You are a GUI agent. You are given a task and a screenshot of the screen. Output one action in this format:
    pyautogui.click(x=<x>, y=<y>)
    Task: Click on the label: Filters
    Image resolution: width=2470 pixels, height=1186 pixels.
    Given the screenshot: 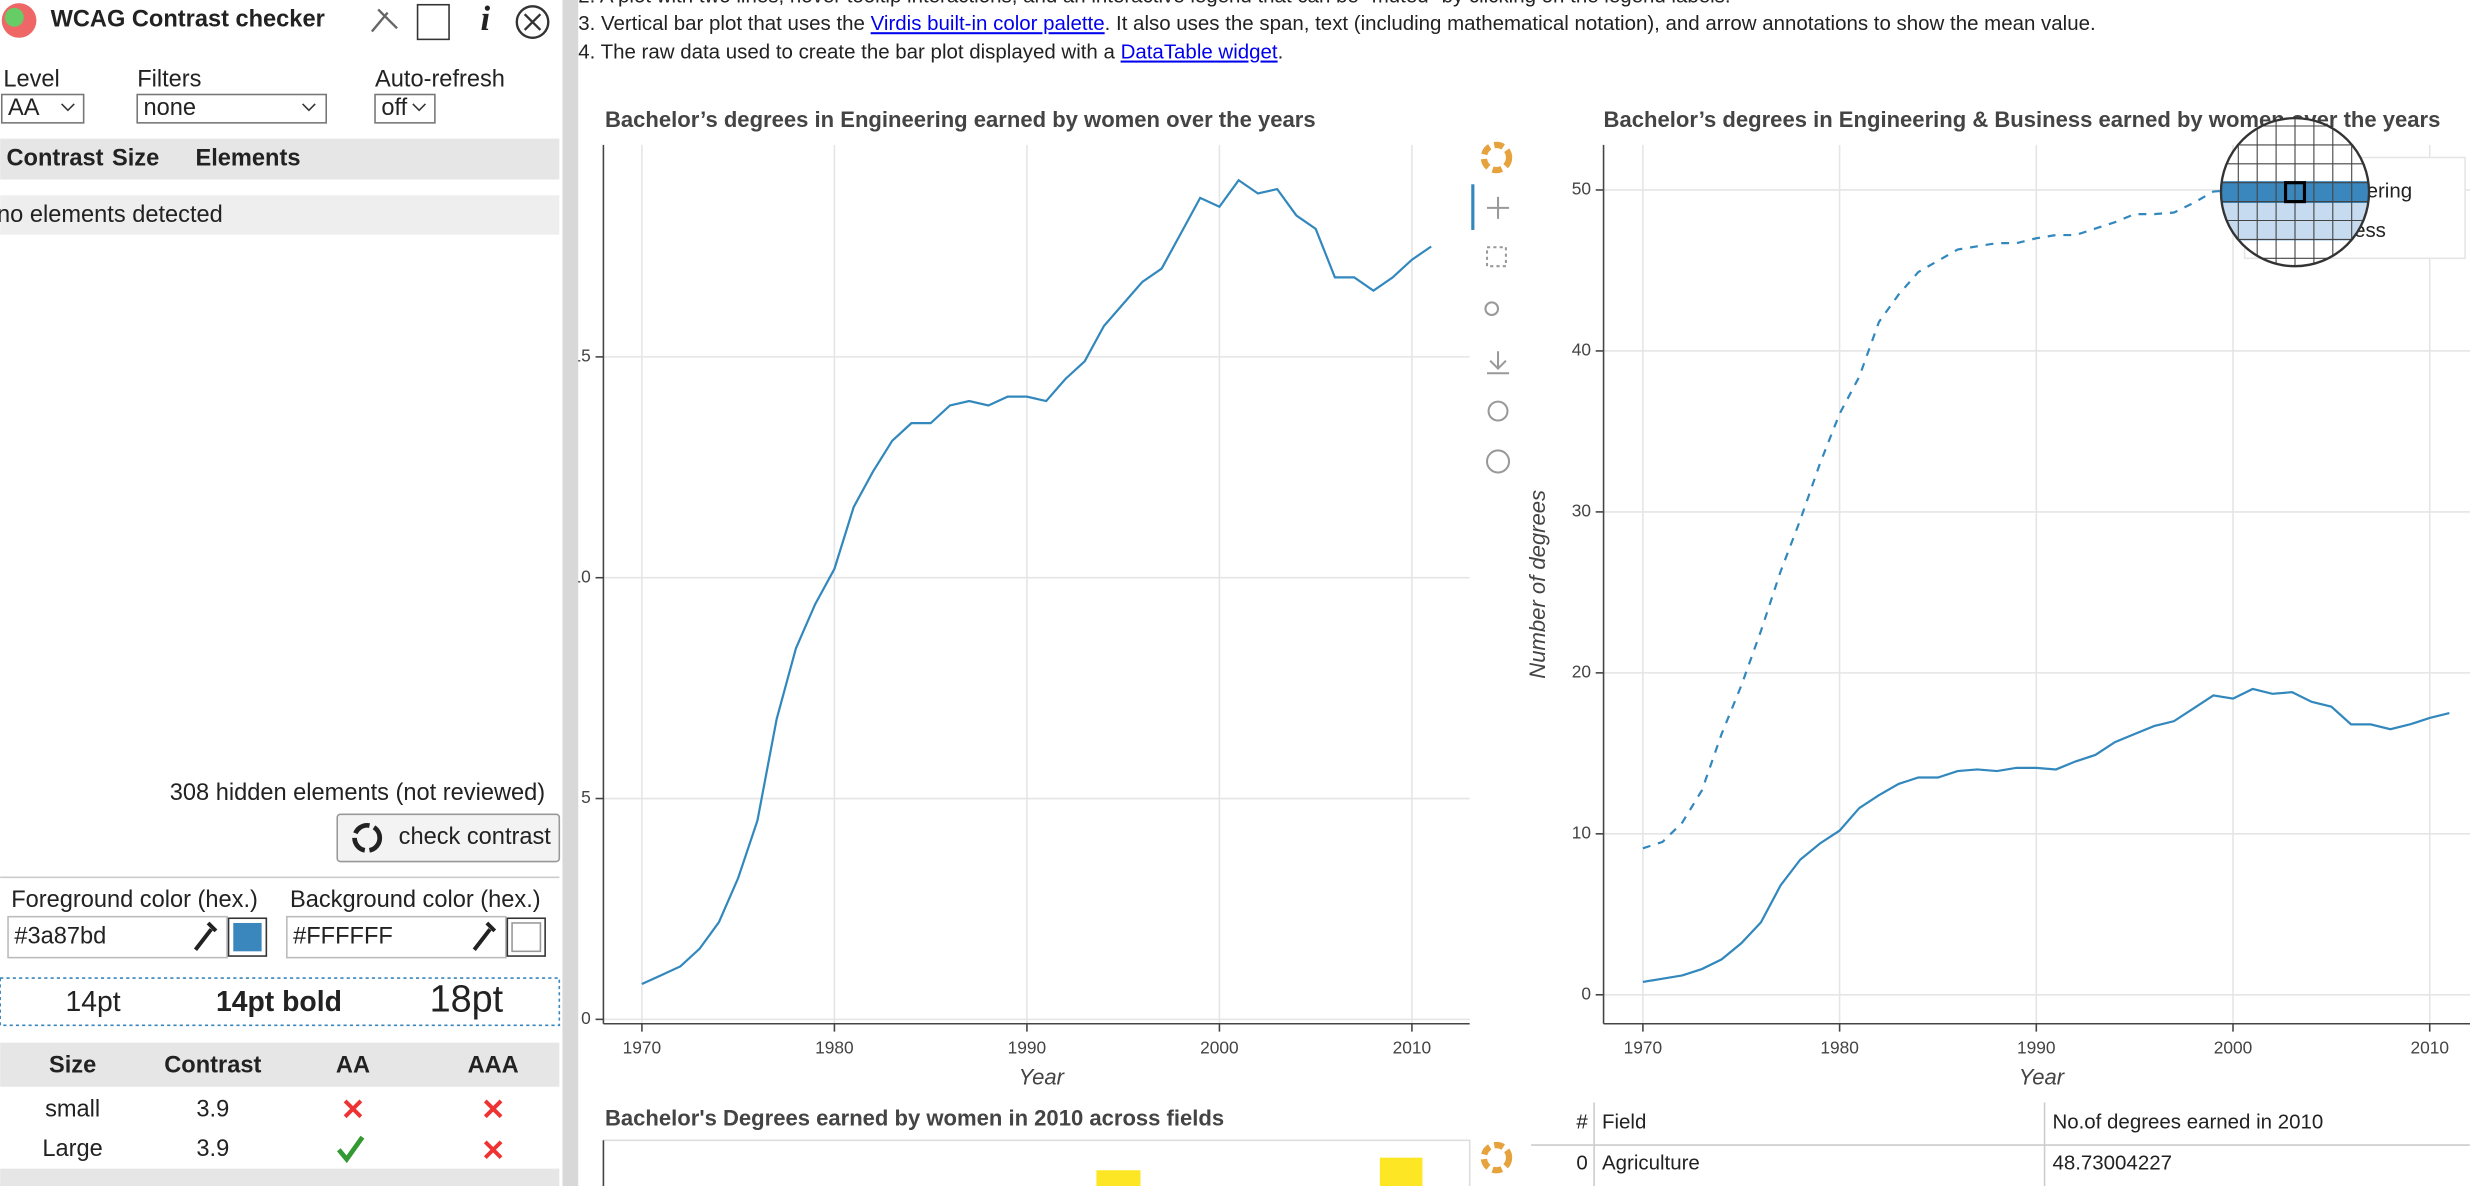 What is the action you would take?
    pyautogui.click(x=169, y=80)
    